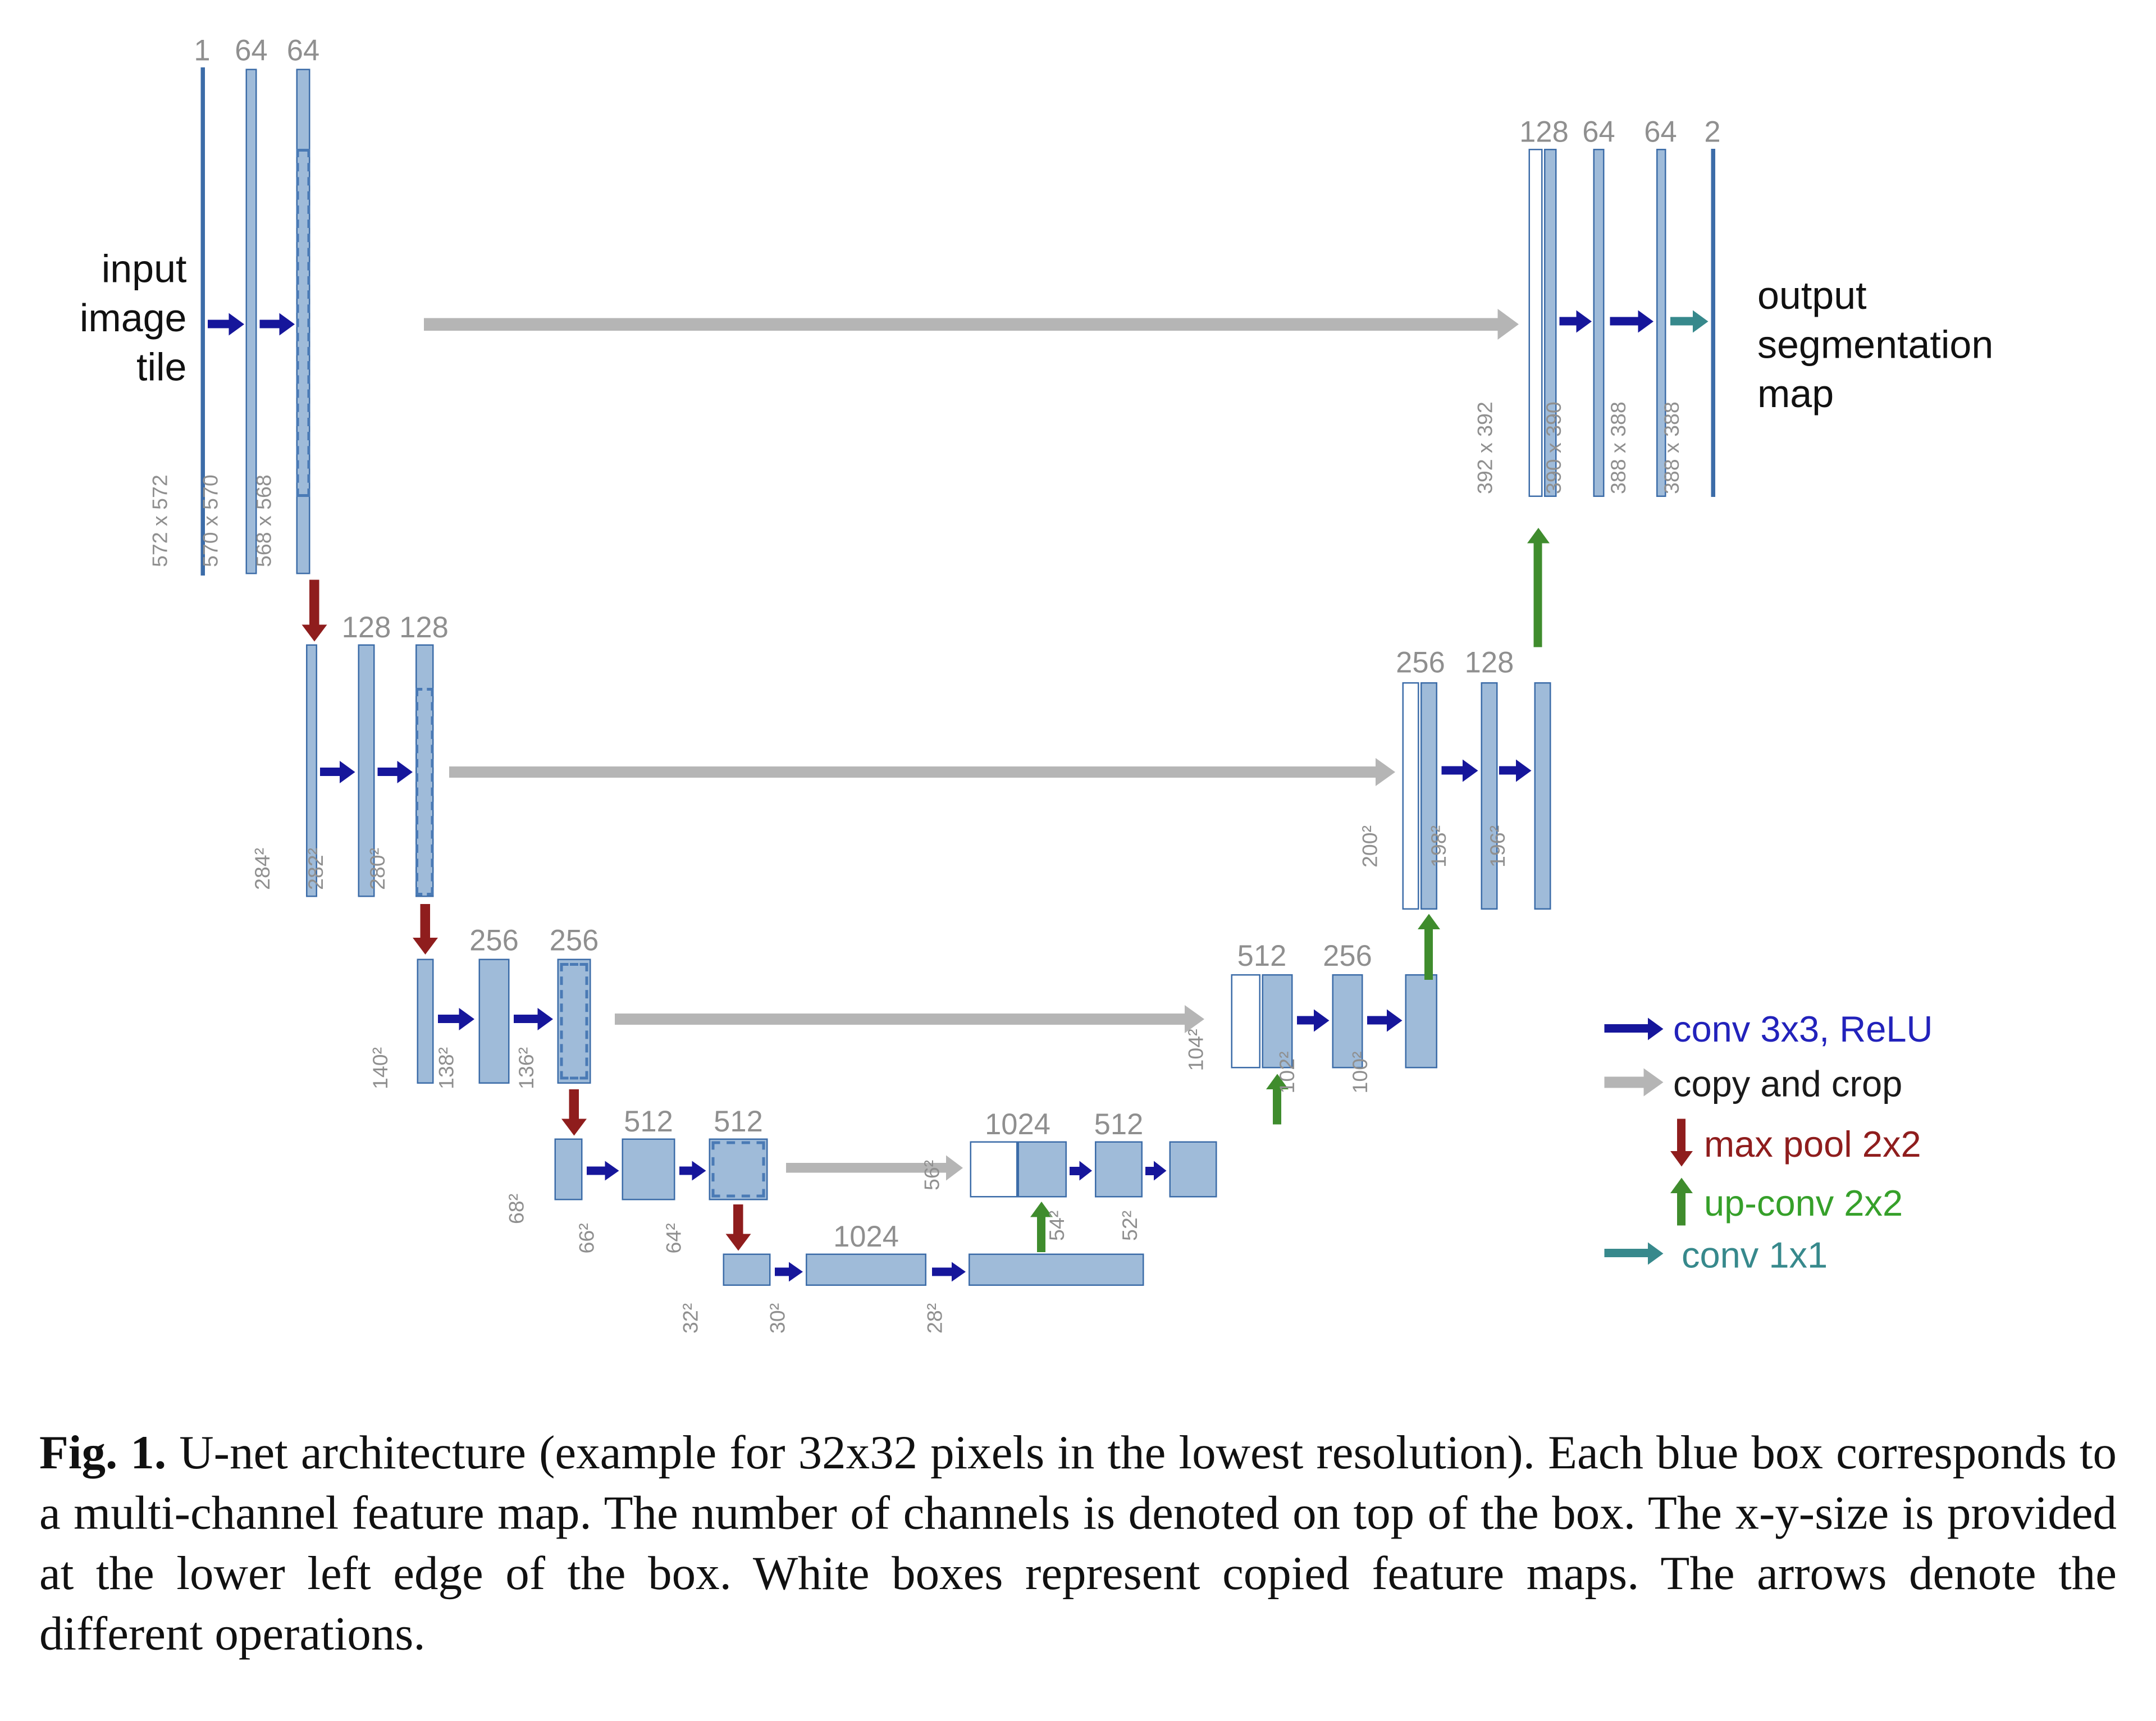  Describe the element at coordinates (1197, 1050) in the screenshot. I see `dec3-dim-label: 104²` at that location.